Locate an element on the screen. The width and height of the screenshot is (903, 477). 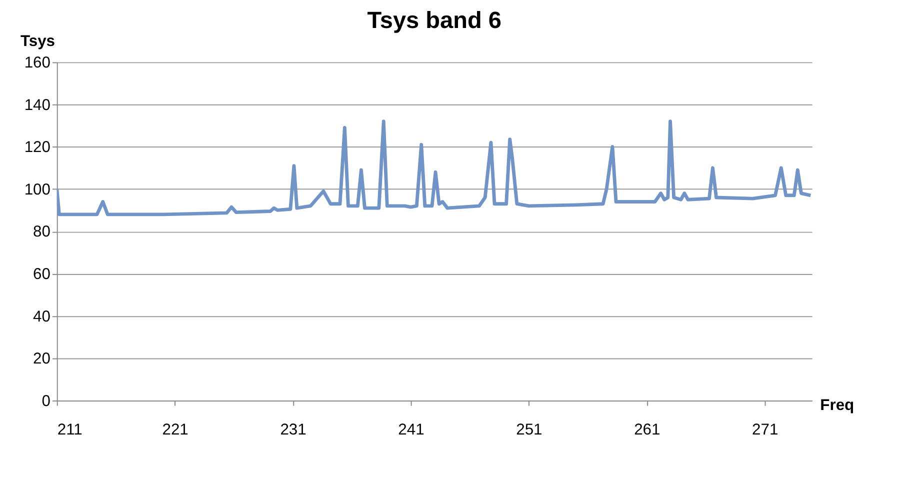
x-tick-label: 271 is located at coordinates (765, 429).